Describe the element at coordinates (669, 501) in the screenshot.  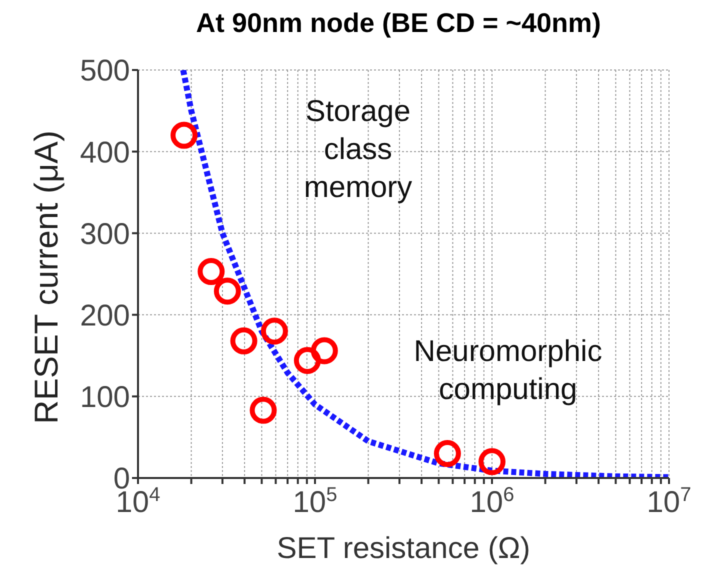
I see `x-tick-label: 10$^{7}$` at that location.